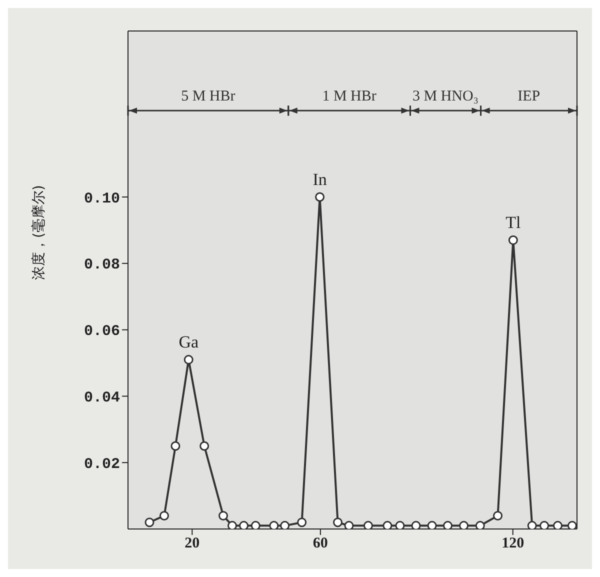  Describe the element at coordinates (102, 199) in the screenshot. I see `y-tick-label: 0.10` at that location.